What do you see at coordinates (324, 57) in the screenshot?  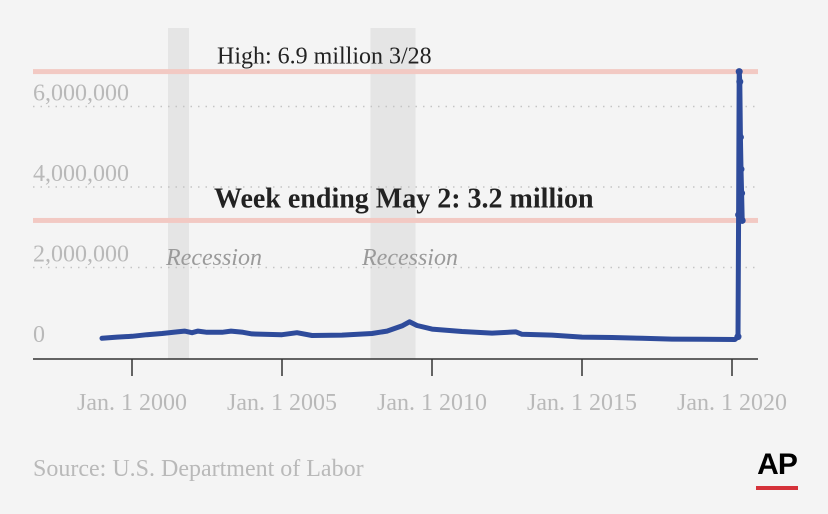 I see `high-annotation: High: 6.9 million 3/28` at bounding box center [324, 57].